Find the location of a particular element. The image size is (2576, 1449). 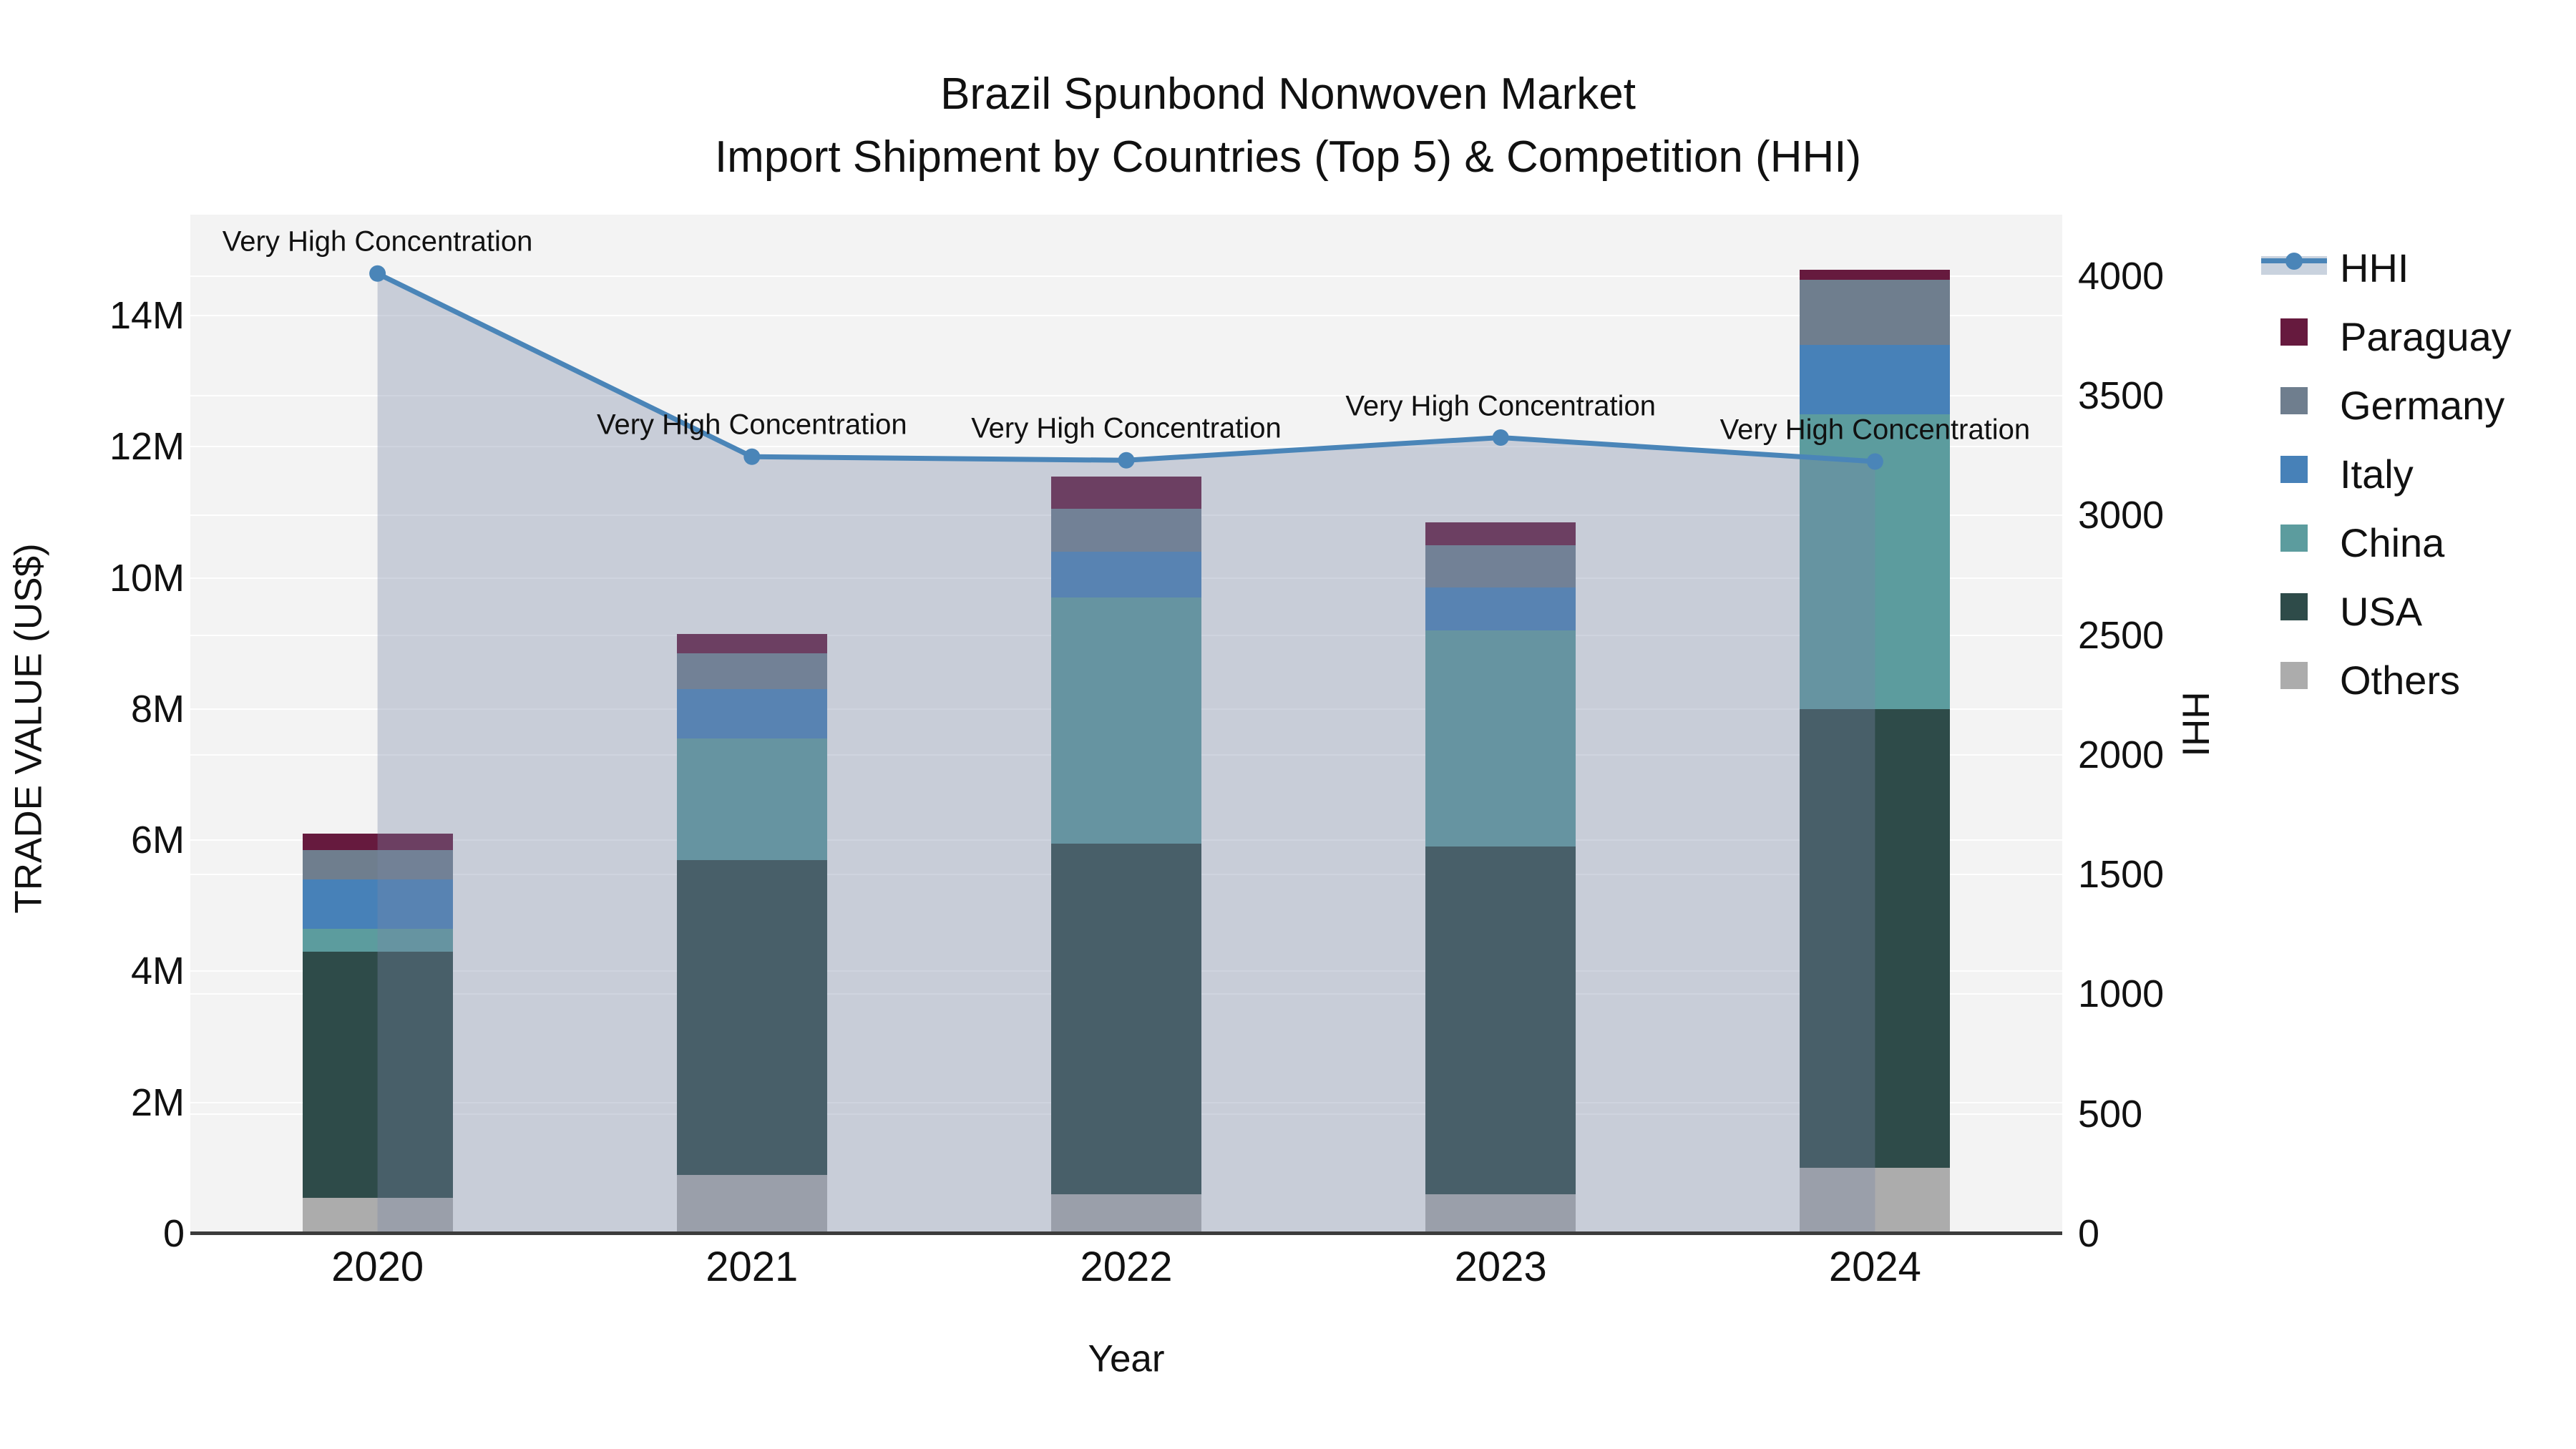

legend-label-hhi: HHI is located at coordinates (2374, 268).